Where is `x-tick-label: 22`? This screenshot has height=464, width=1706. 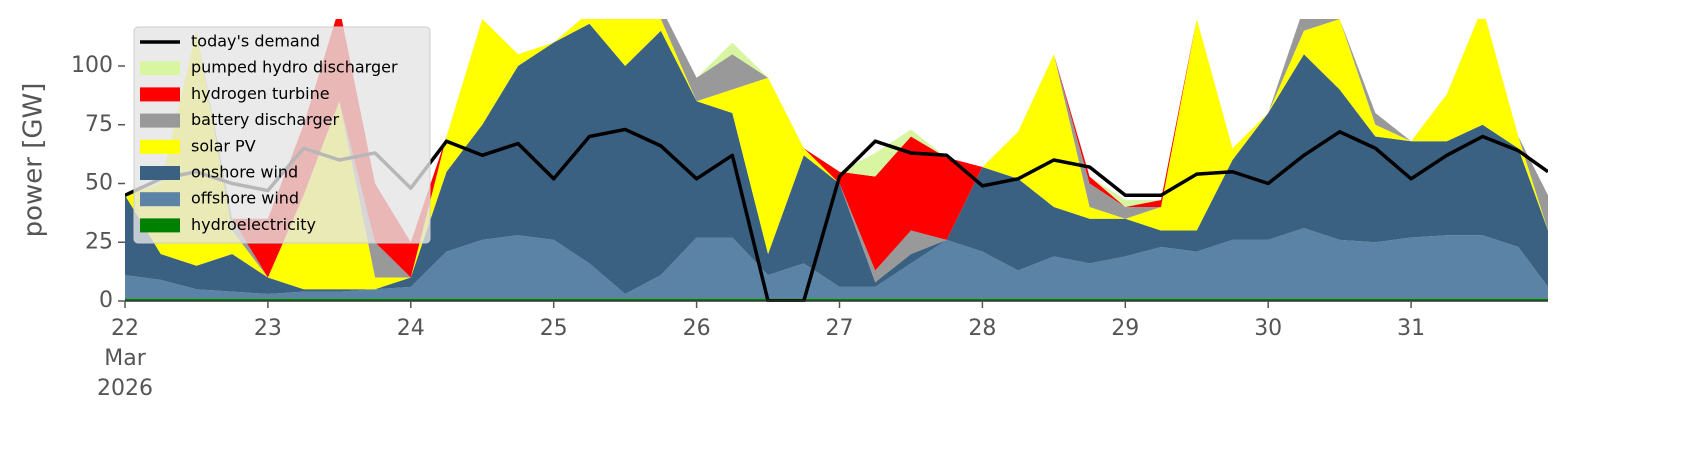
x-tick-label: 22 is located at coordinates (125, 328).